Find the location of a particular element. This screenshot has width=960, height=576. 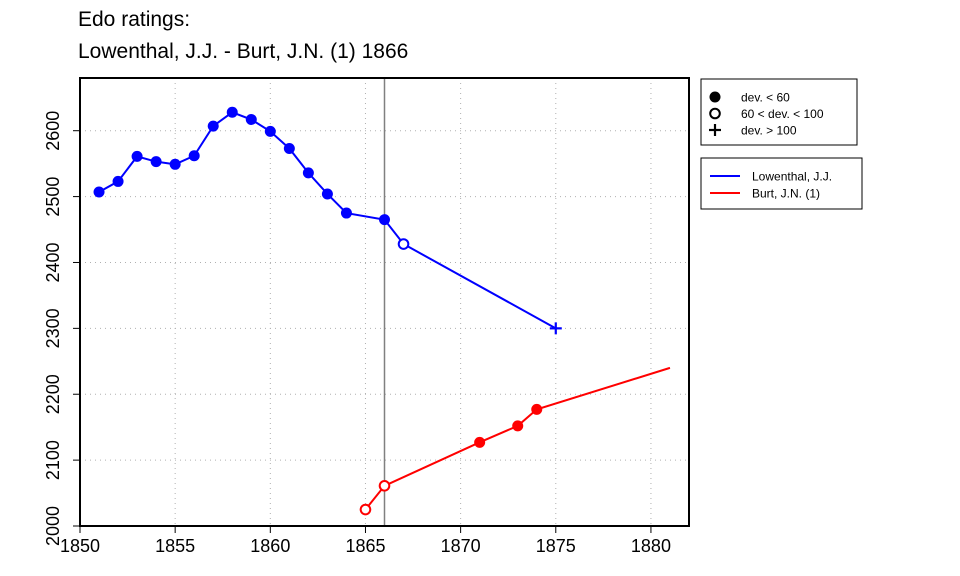

series-legend-label: Lowenthal, J.J. is located at coordinates (792, 177).